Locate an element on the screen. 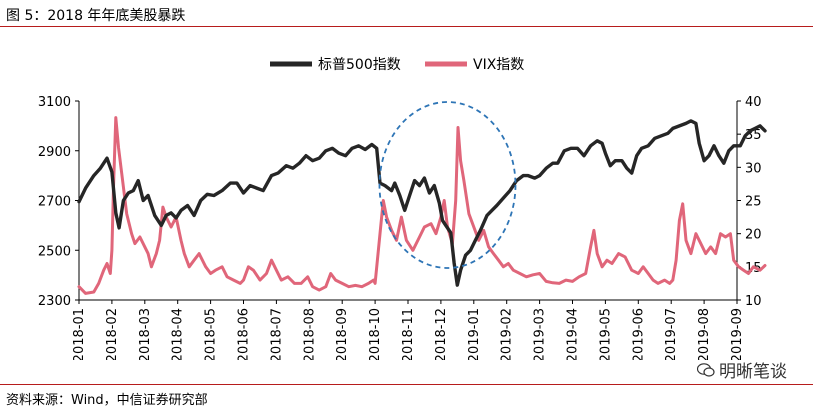  watermark: 明晰笔谈 is located at coordinates (742, 369).